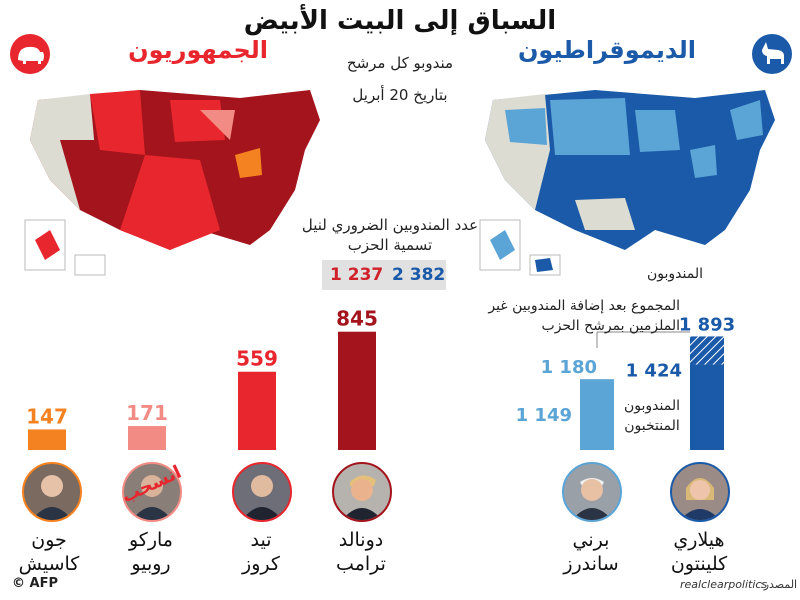  What do you see at coordinates (49, 552) in the screenshot?
I see `kasich-name: جون كاسيش` at bounding box center [49, 552].